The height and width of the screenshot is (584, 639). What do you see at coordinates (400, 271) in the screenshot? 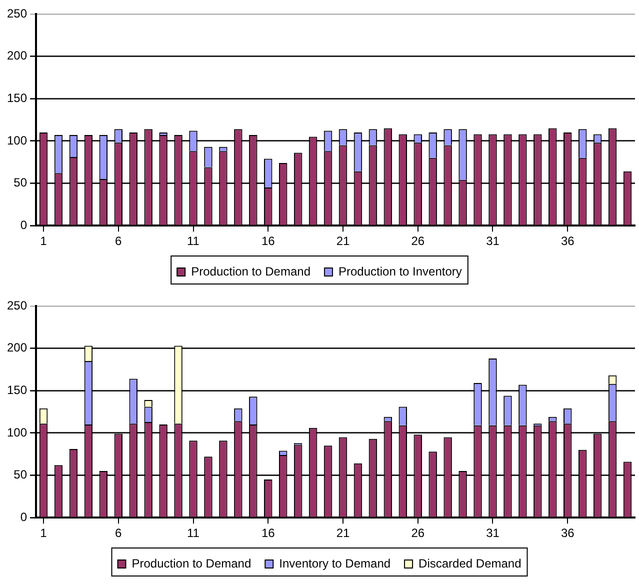
I see `legend-label: Production to Inventory` at bounding box center [400, 271].